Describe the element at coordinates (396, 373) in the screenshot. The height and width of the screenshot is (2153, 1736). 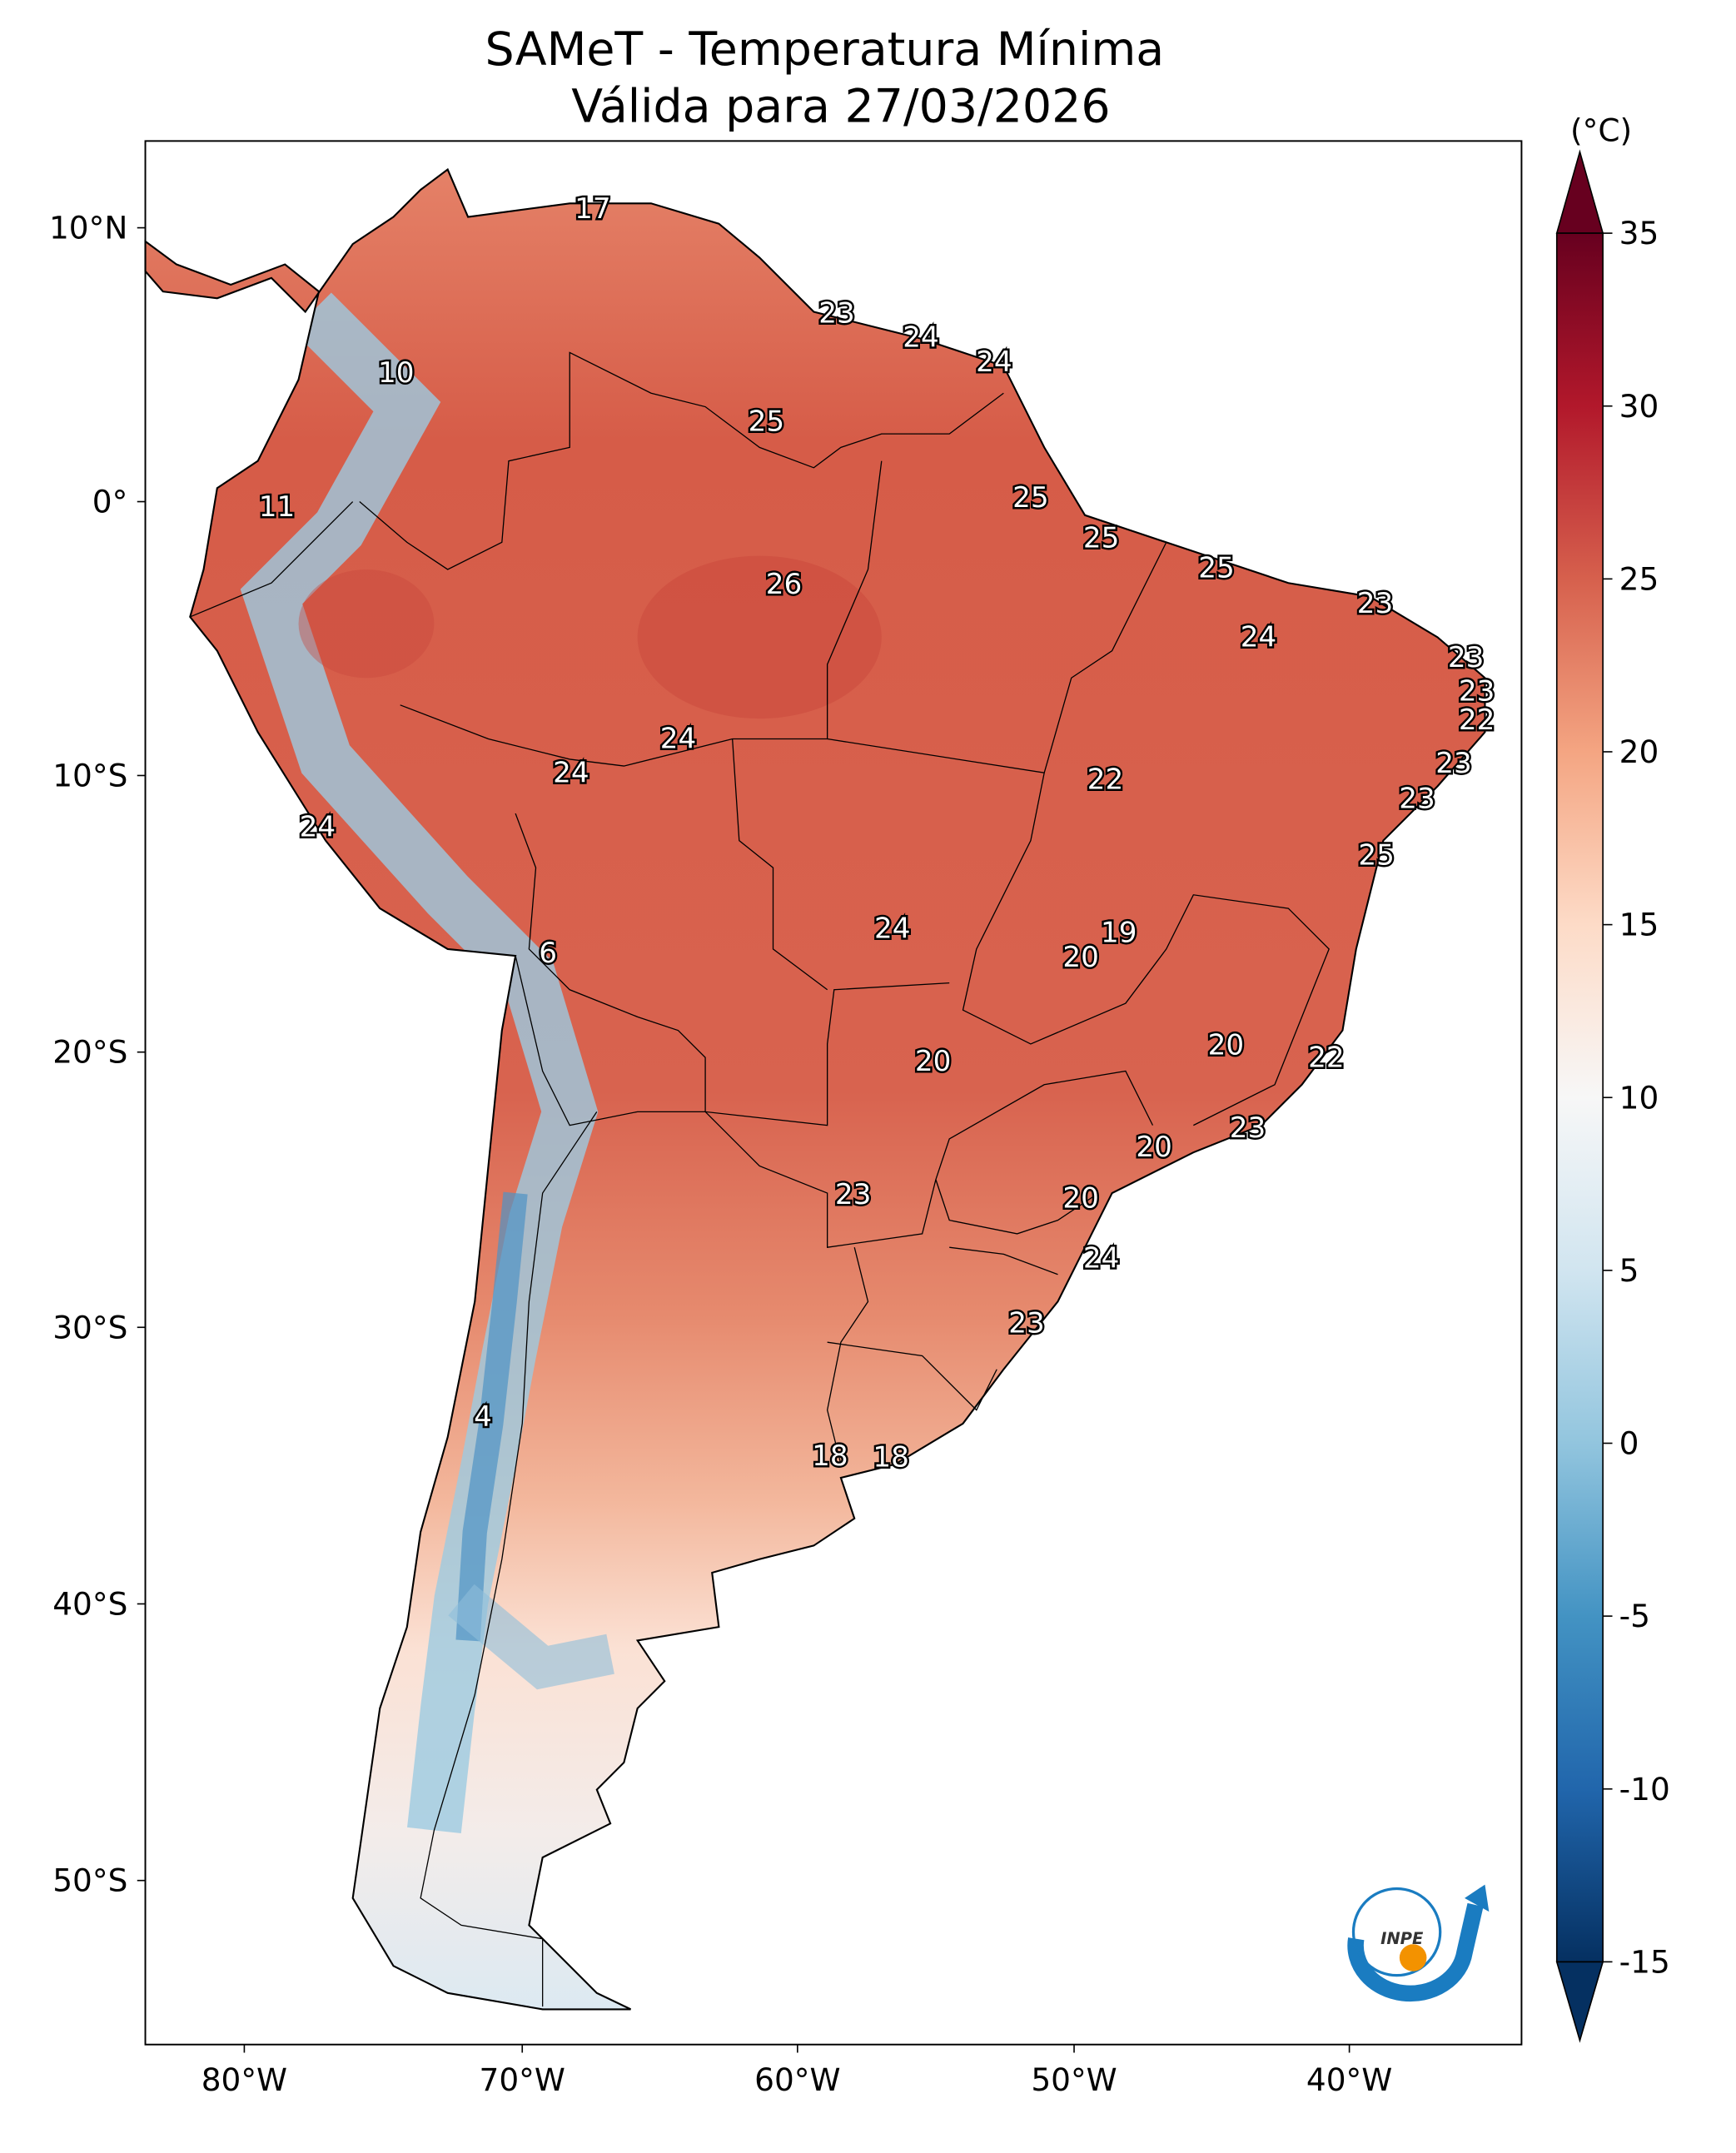
I see `station-value-label: 10` at that location.